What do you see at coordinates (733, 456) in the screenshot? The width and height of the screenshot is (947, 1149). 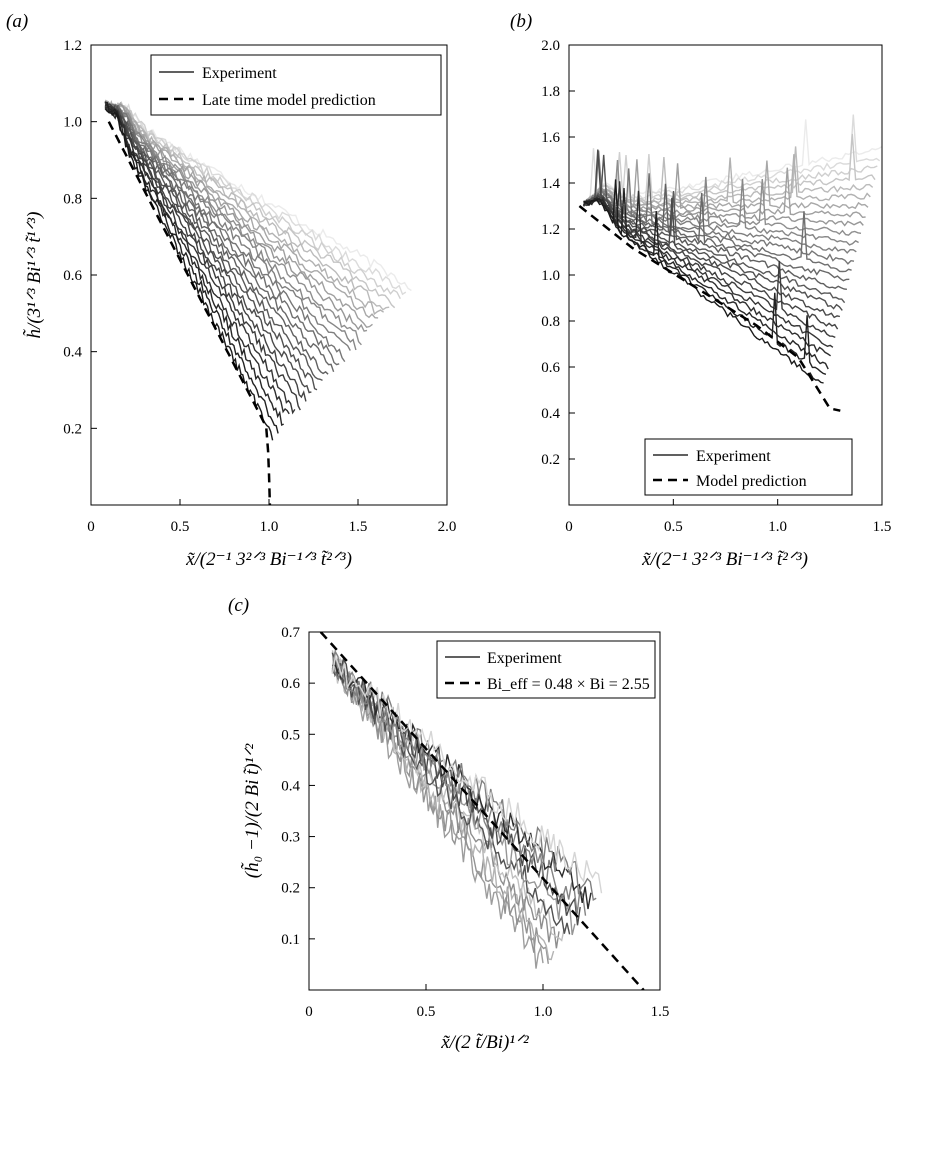 I see `panel-b-legend-experiment: Experiment` at bounding box center [733, 456].